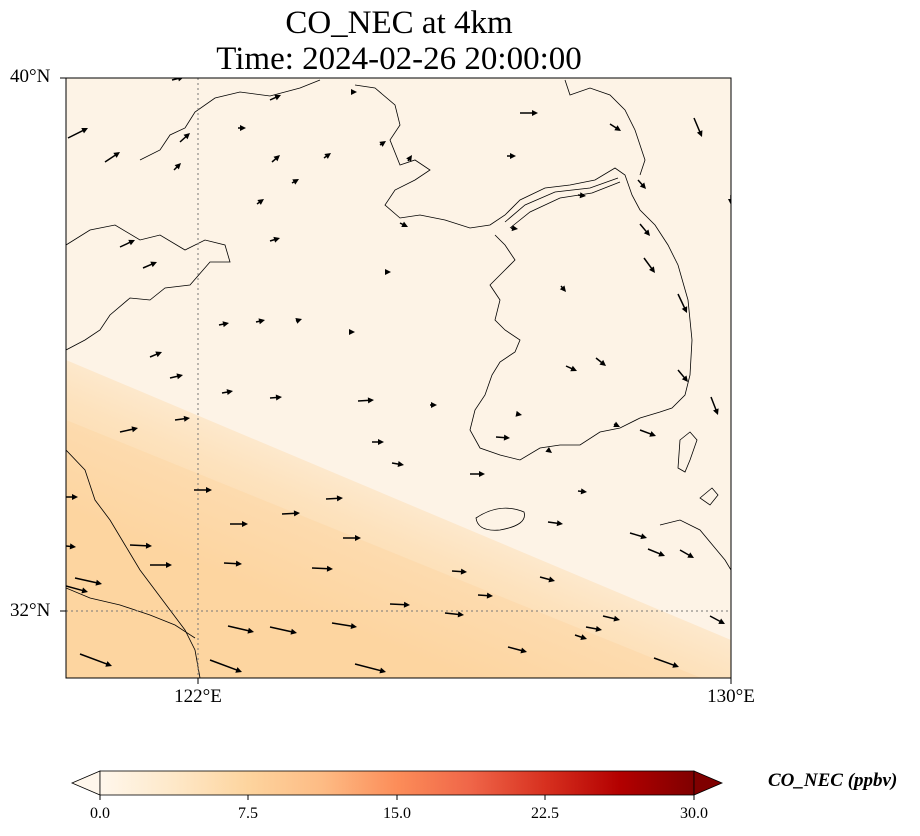  I want to click on lon-label-122e: 122°E, so click(198, 696).